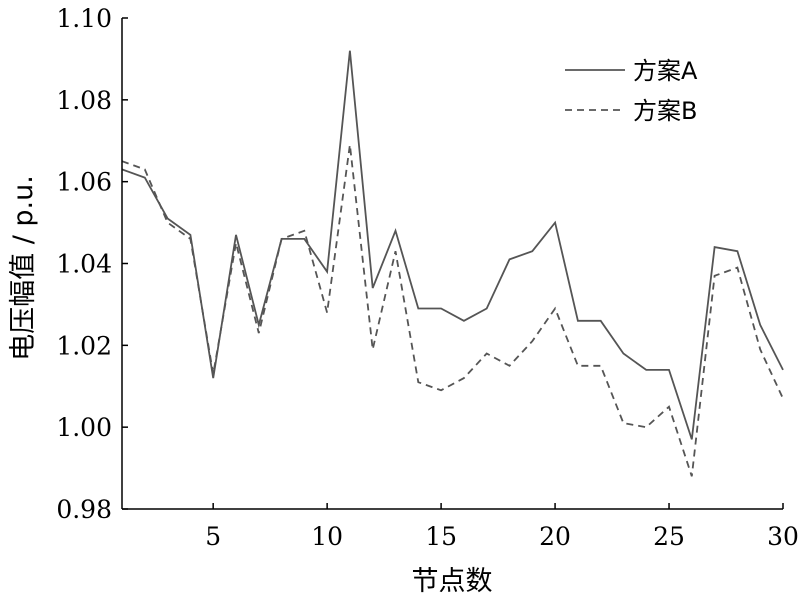 This screenshot has height=599, width=800. What do you see at coordinates (84, 509) in the screenshot?
I see `y-tick-label: 0.98` at bounding box center [84, 509].